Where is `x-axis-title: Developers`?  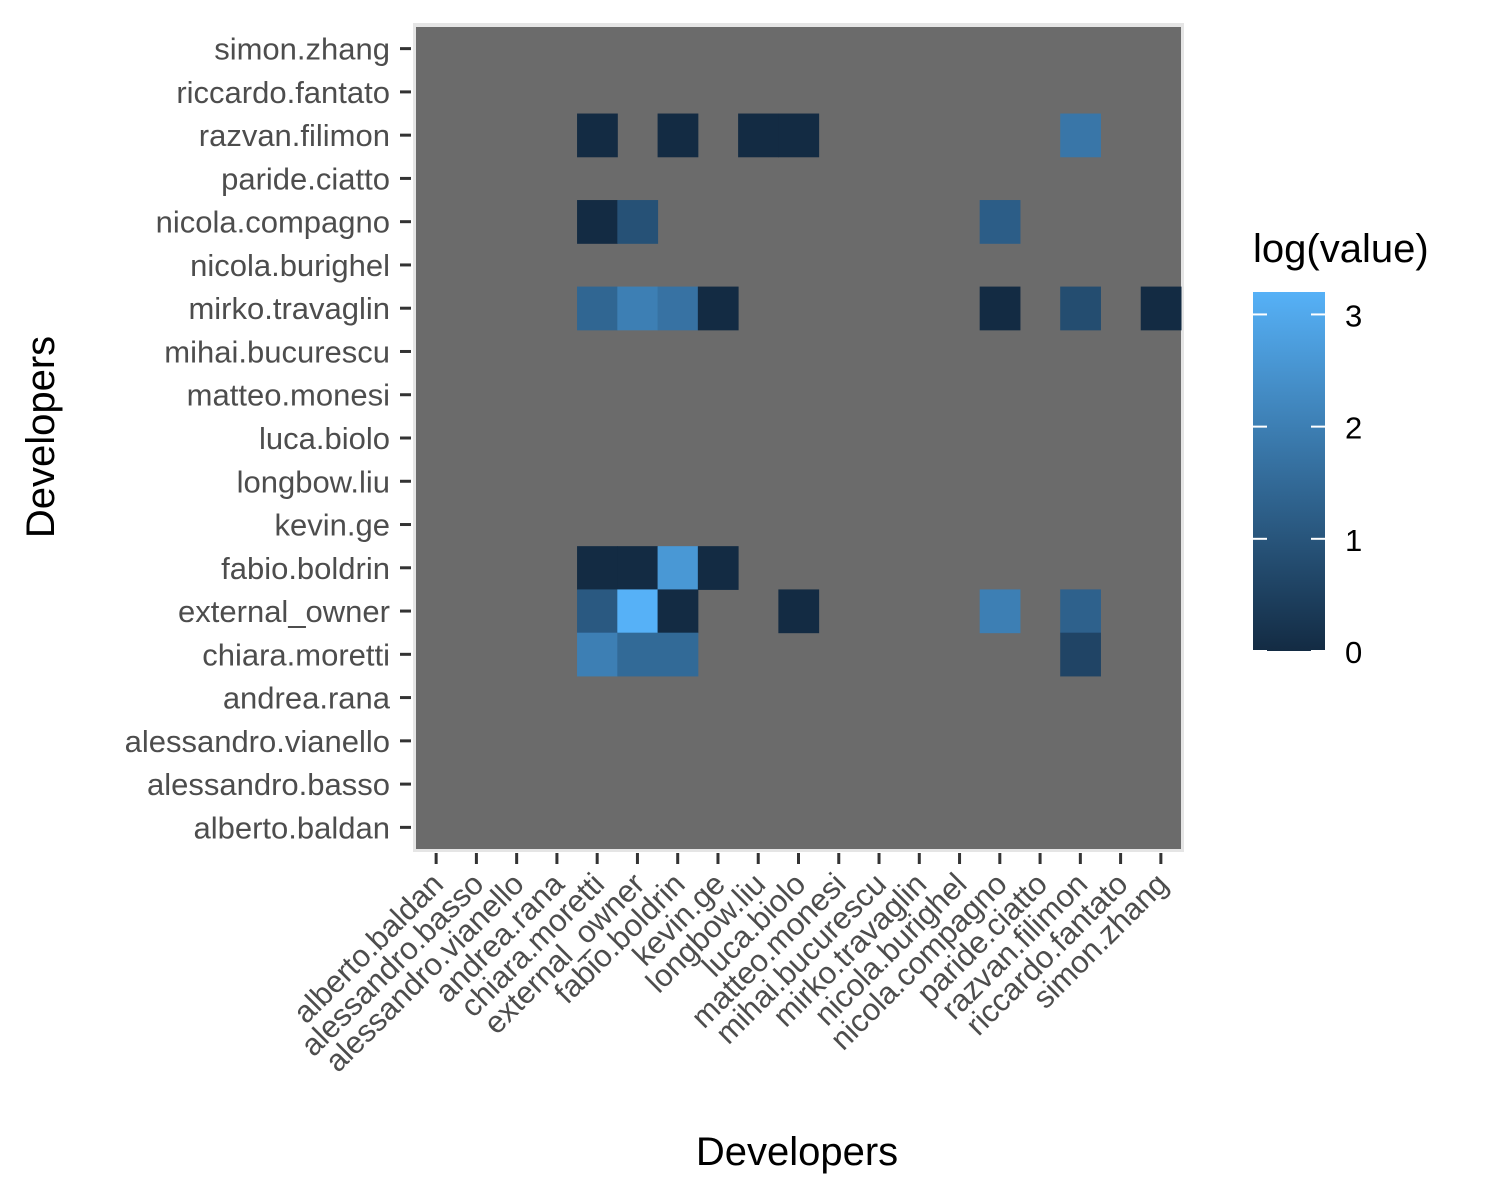 x-axis-title: Developers is located at coordinates (797, 1152).